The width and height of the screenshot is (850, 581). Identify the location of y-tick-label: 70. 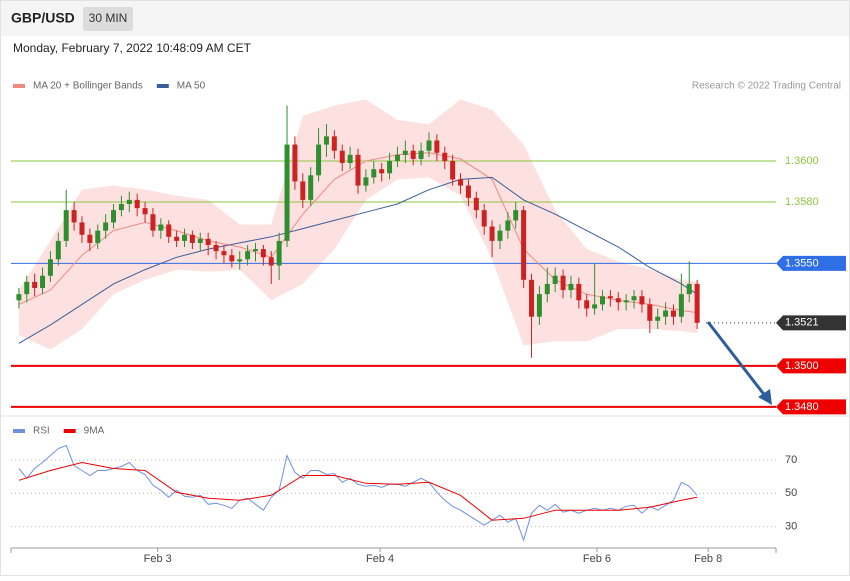
(791, 460).